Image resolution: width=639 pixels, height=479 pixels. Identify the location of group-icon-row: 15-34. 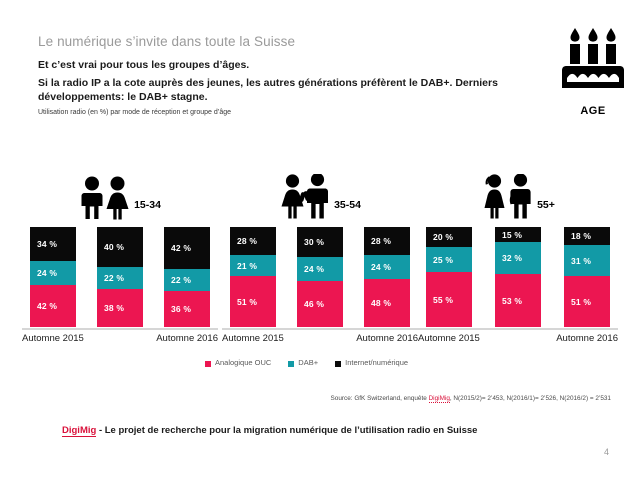
(120, 194).